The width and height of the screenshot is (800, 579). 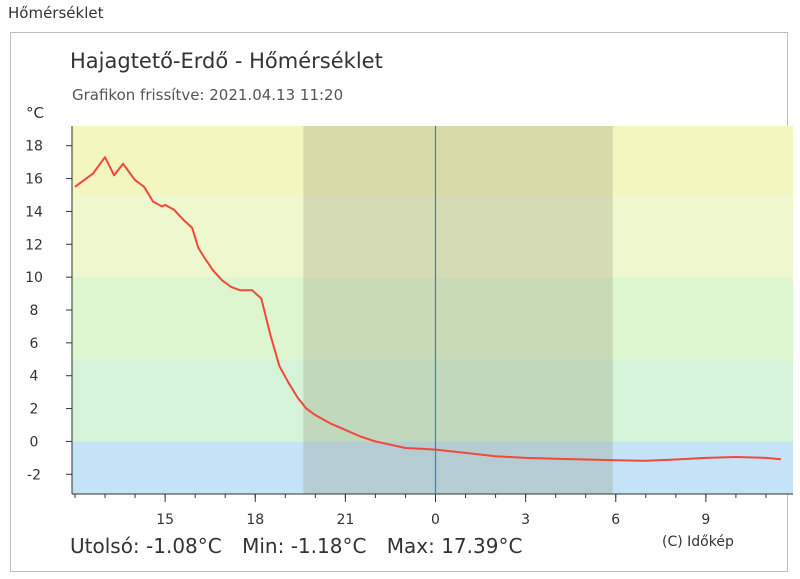 What do you see at coordinates (345, 520) in the screenshot?
I see `x-tick-label: 21` at bounding box center [345, 520].